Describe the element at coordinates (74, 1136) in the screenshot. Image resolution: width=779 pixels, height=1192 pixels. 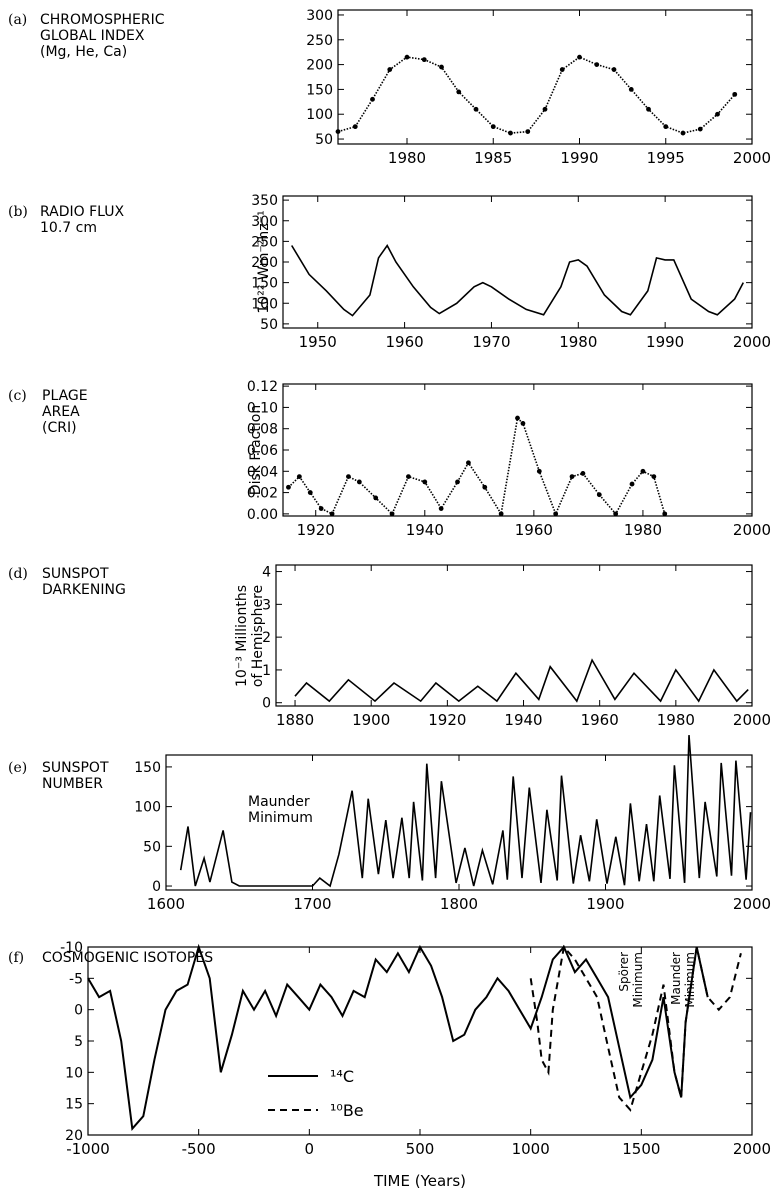
I see `panel-5-ytick-label-6: 20` at that location.